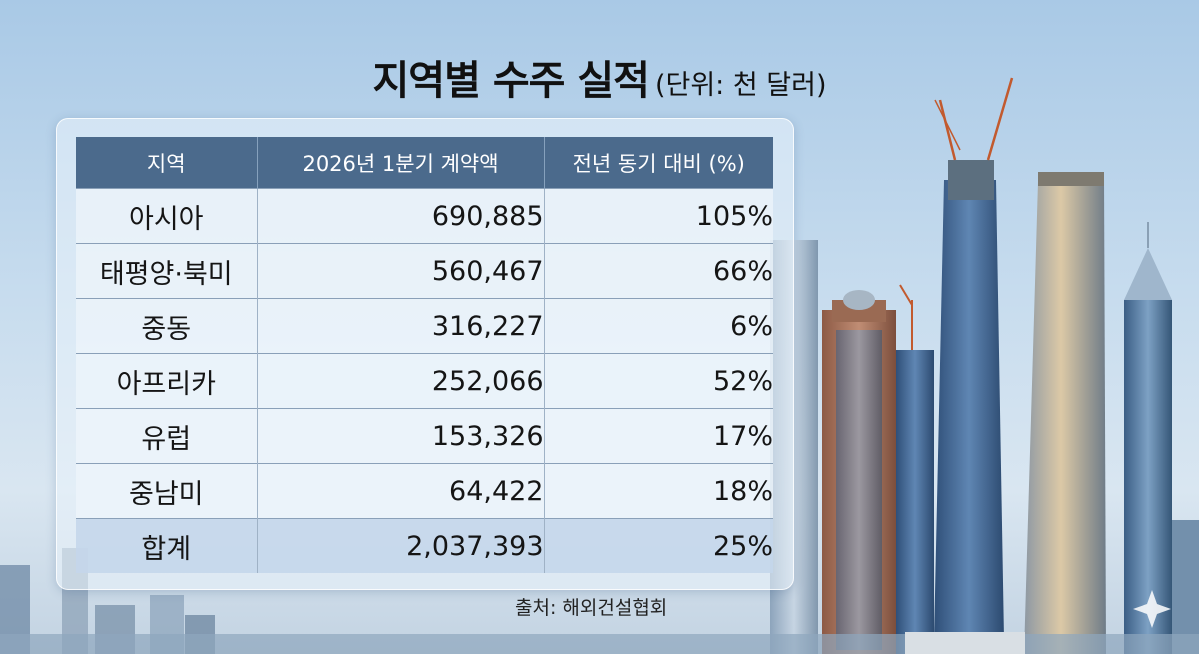 This screenshot has width=1199, height=654. What do you see at coordinates (401, 271) in the screenshot?
I see `amount-cell: 560,467` at bounding box center [401, 271].